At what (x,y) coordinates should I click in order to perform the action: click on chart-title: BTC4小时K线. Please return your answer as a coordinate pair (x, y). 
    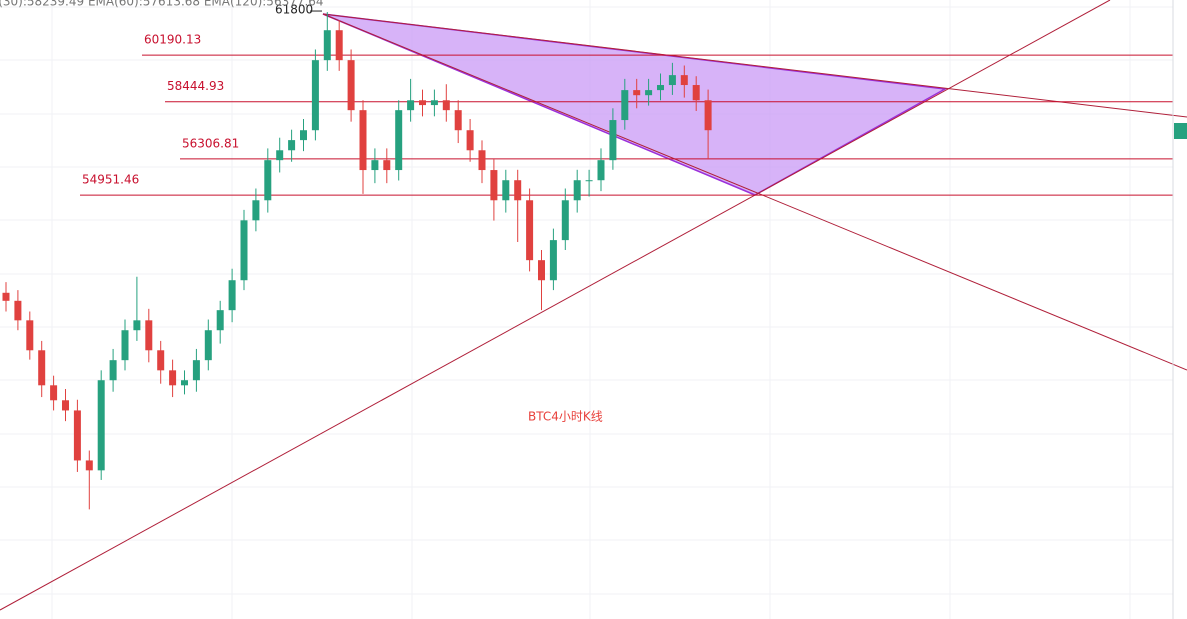
    Looking at the image, I should click on (565, 417).